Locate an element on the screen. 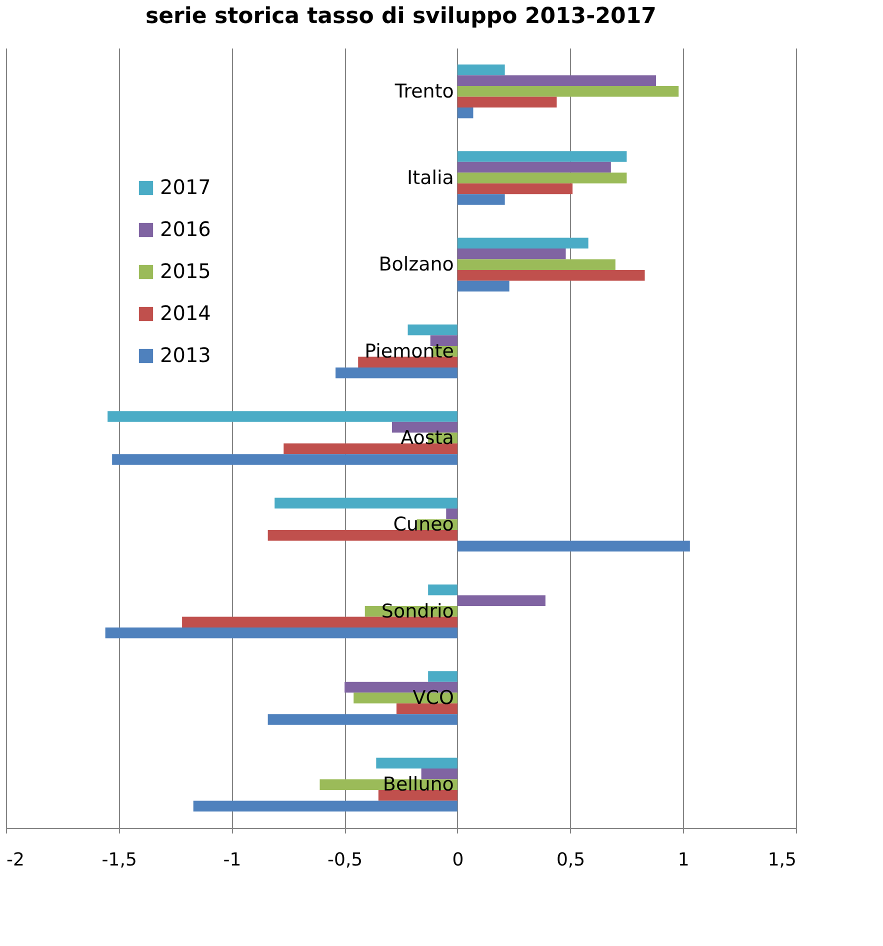 The width and height of the screenshot is (883, 946). y-tick-label: Italia is located at coordinates (430, 178).